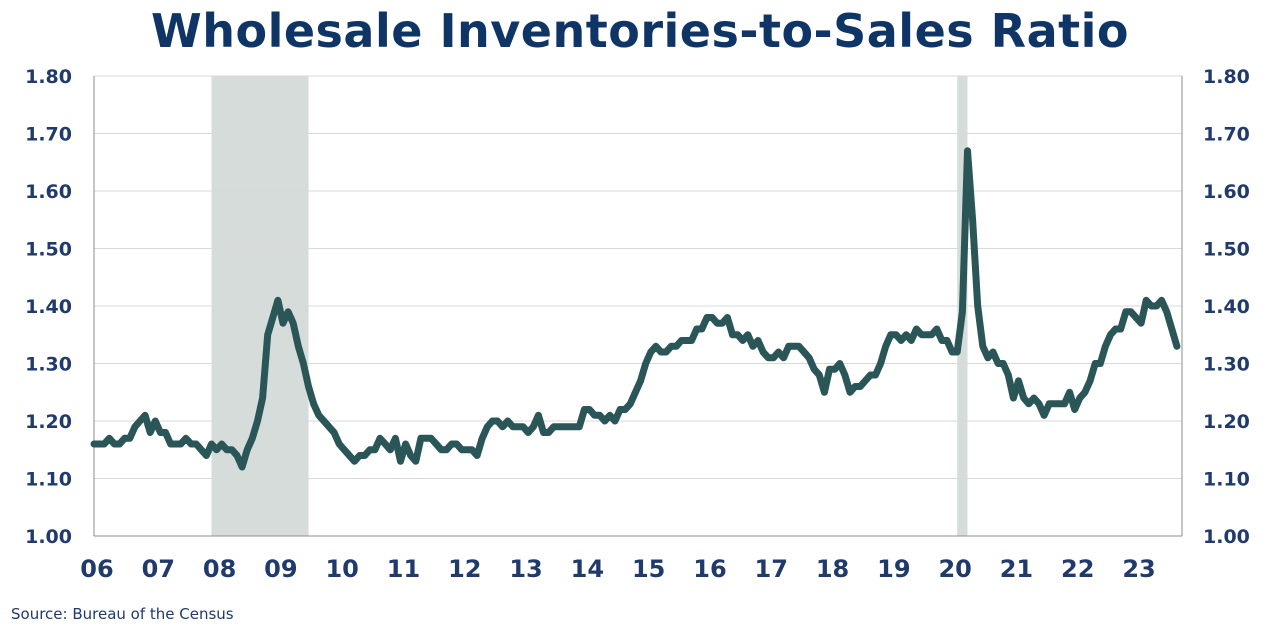 The image size is (1280, 627). Describe the element at coordinates (771, 569) in the screenshot. I see `x-tick-label: 17` at that location.